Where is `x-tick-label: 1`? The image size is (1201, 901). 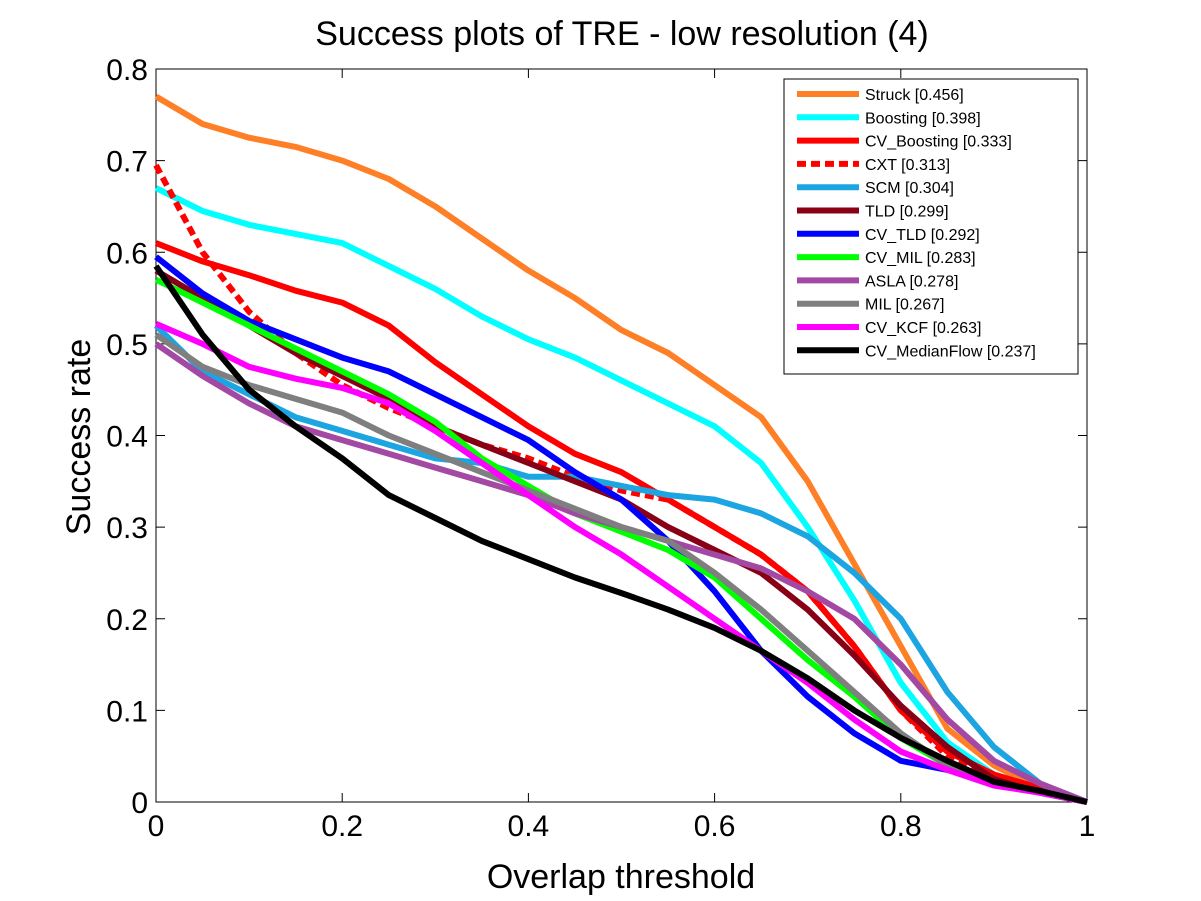
x-tick-label: 1 is located at coordinates (1087, 826).